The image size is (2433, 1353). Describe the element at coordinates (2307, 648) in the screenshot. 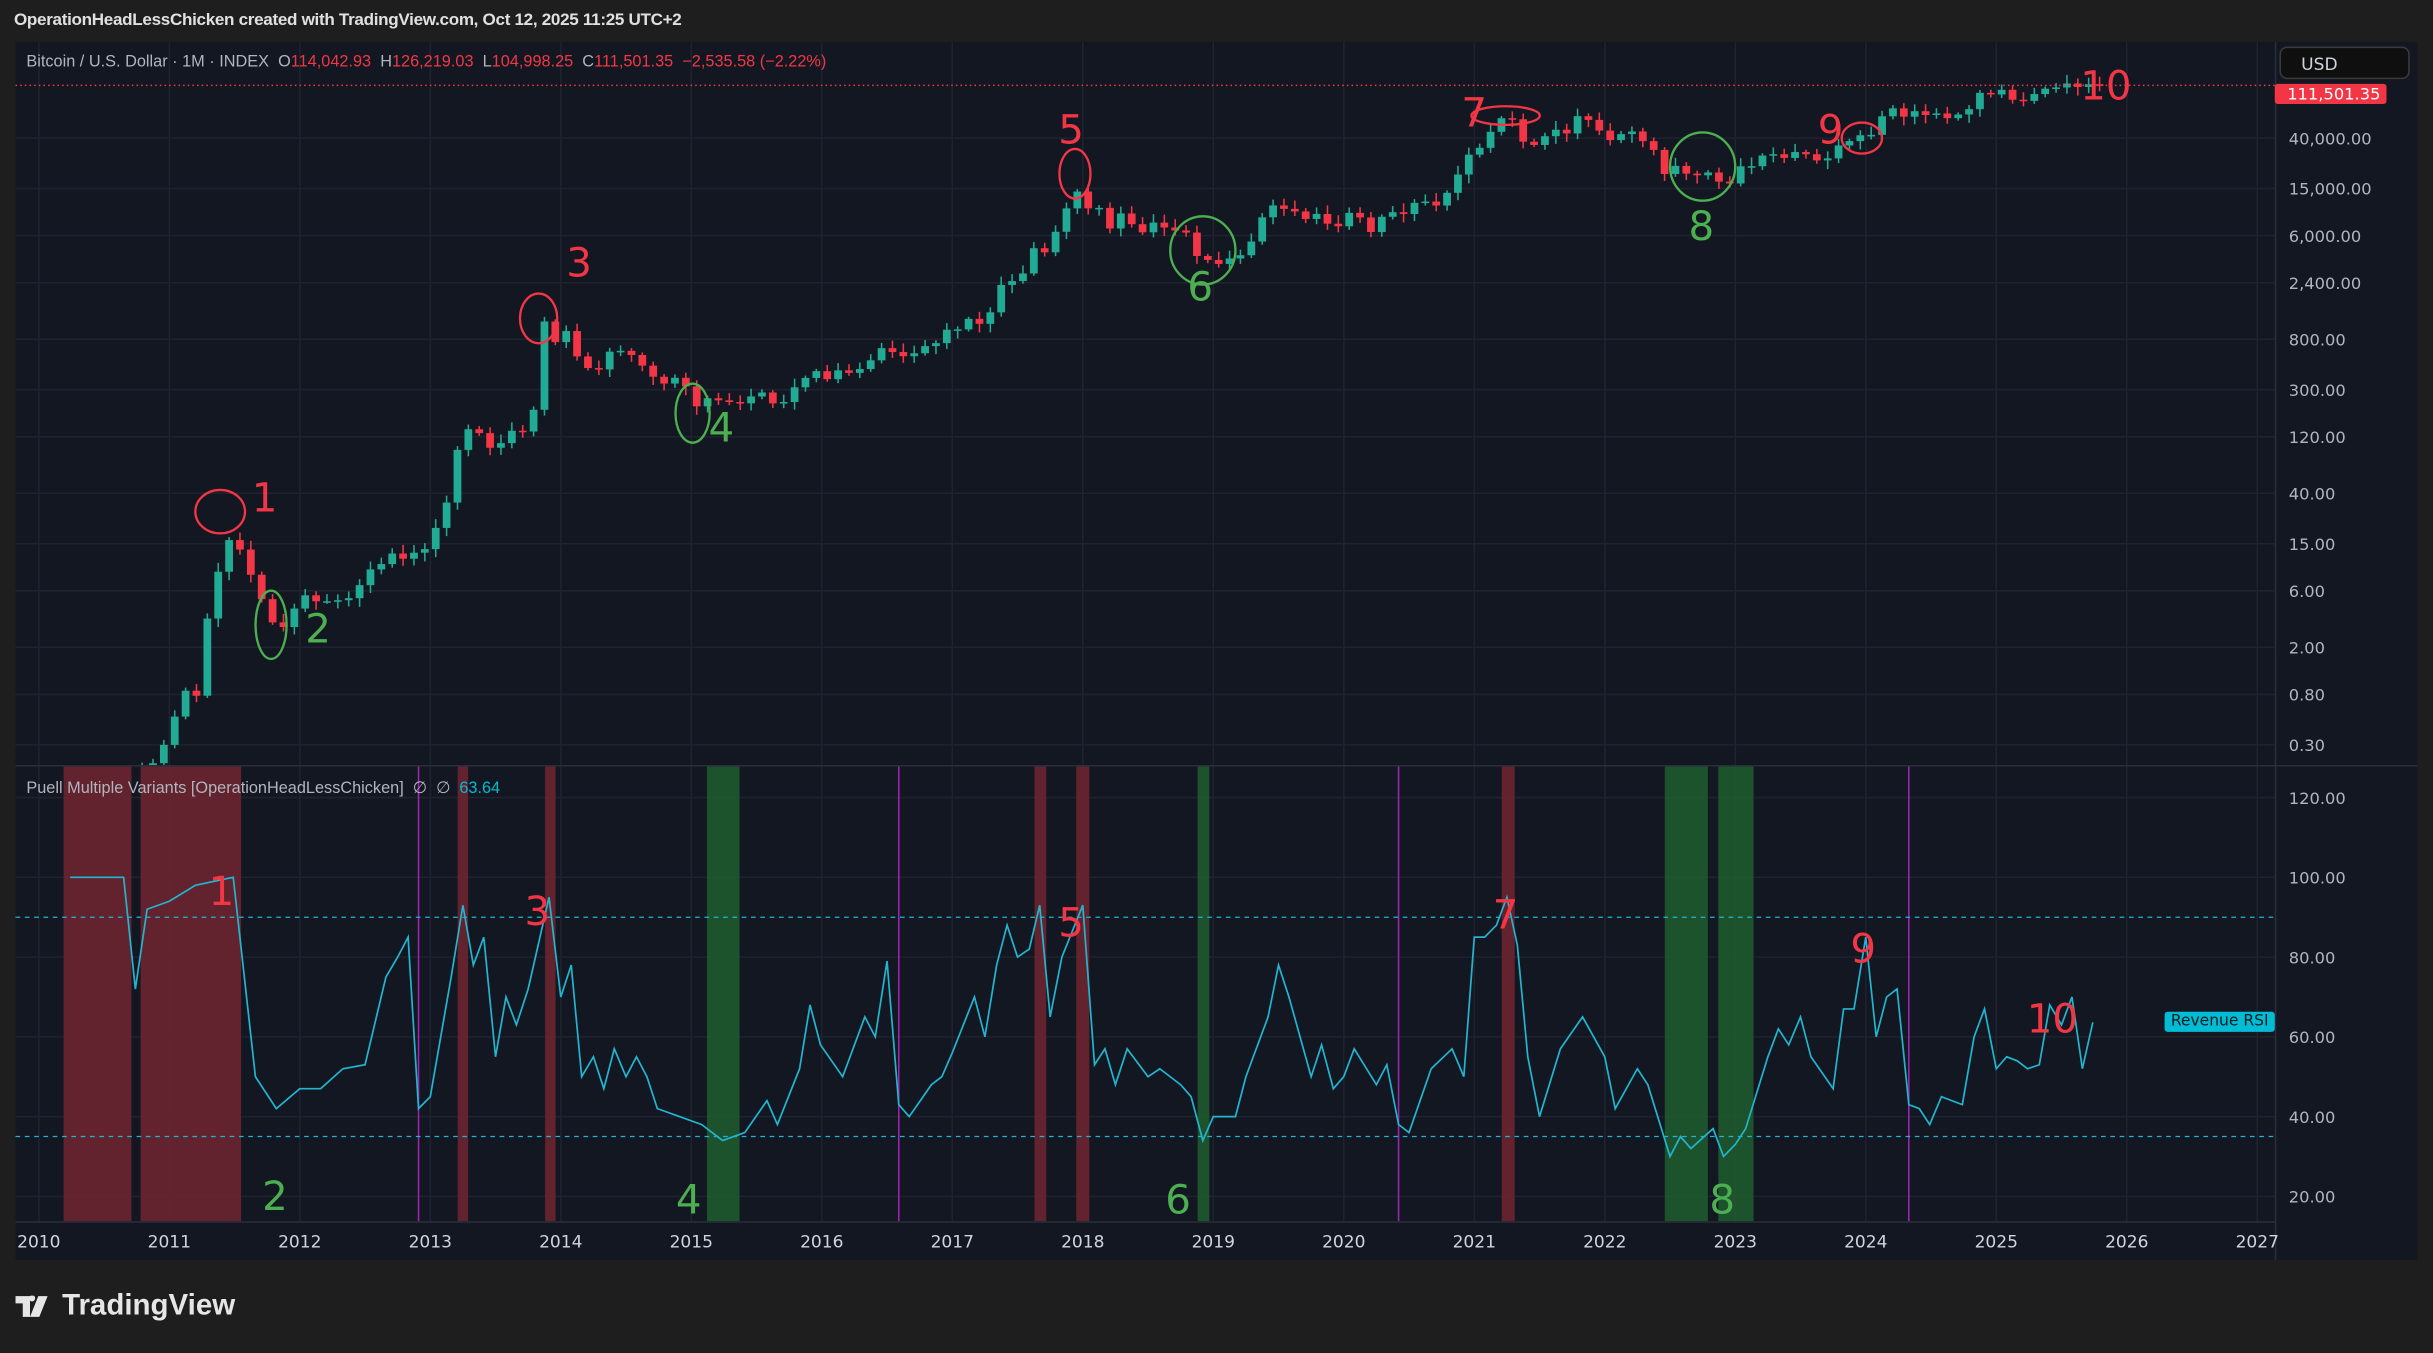

I see `price-tick-label: 2.00` at that location.